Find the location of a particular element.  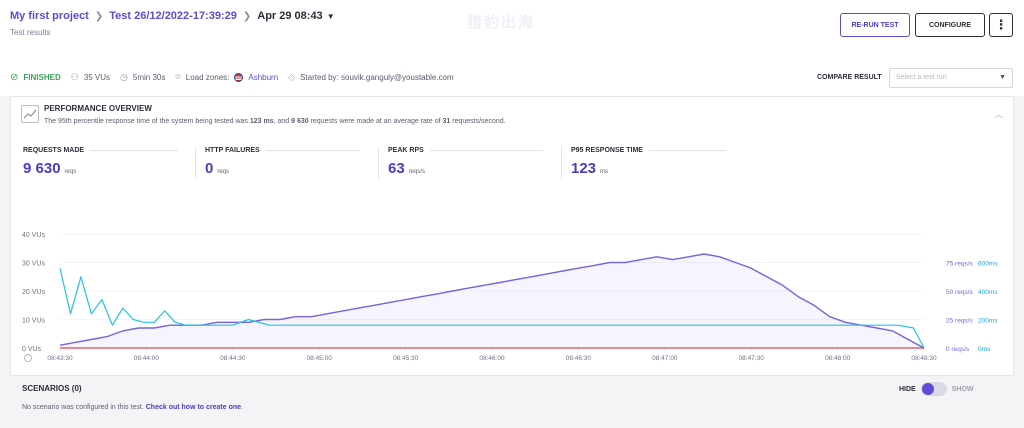

desc-p95: 123 ms is located at coordinates (261, 121).